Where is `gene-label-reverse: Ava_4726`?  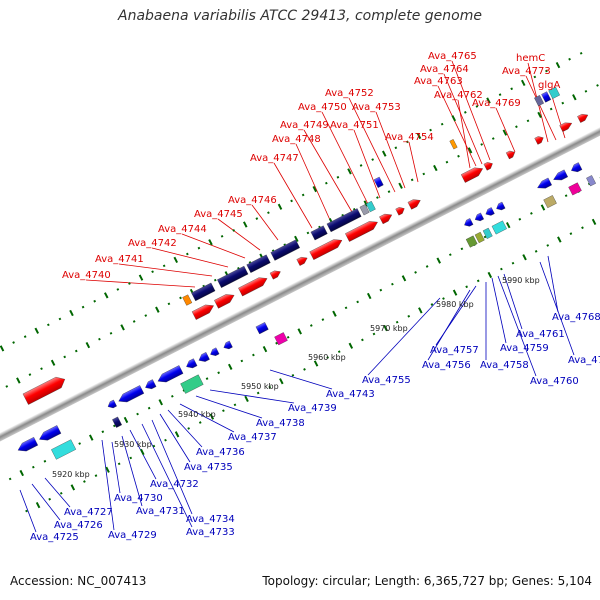
gene-label-reverse: Ava_4726 is located at coordinates (78, 525).